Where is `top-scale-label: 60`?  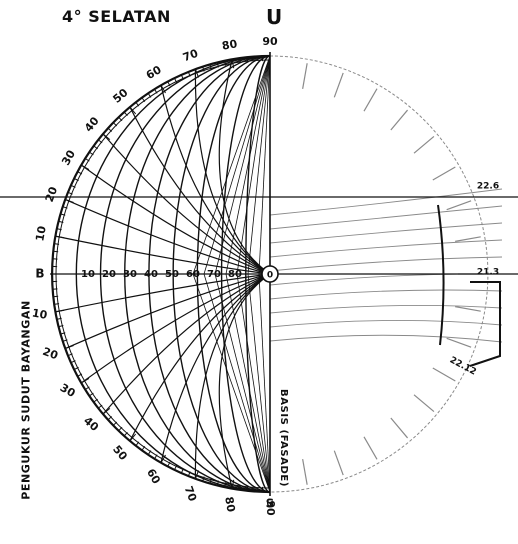 top-scale-label: 60 is located at coordinates (154, 72).